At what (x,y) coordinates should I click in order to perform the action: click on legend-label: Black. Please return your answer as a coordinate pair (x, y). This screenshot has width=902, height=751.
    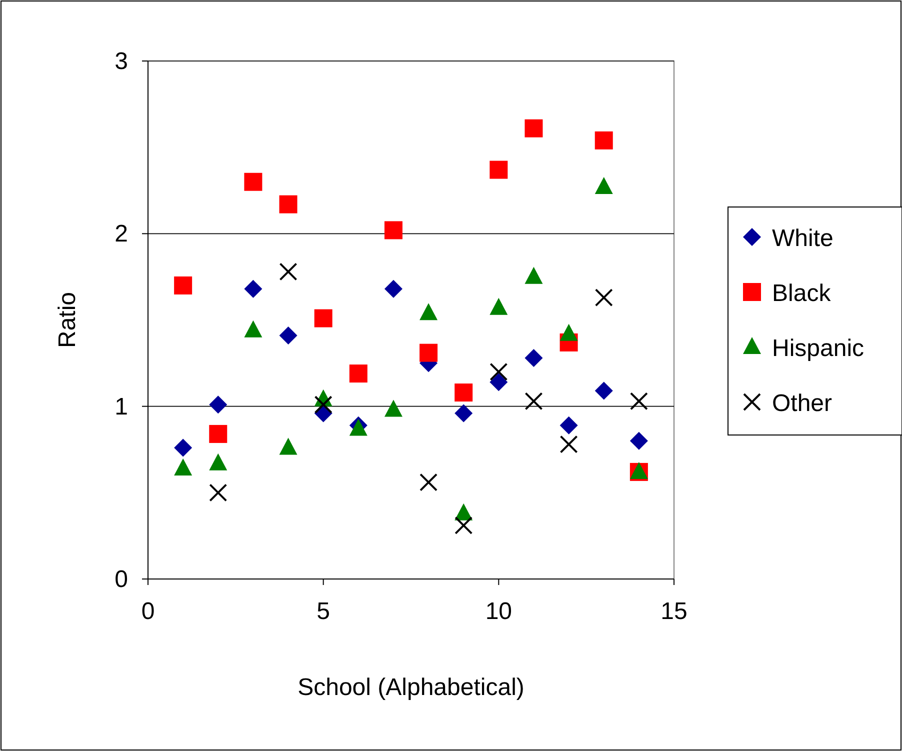
    Looking at the image, I should click on (802, 293).